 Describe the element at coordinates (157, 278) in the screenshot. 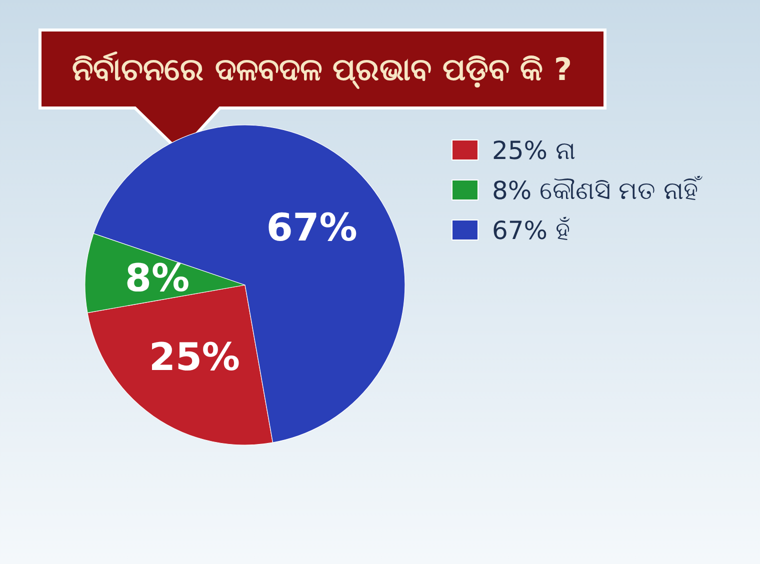

I see `data-label: 8%` at that location.